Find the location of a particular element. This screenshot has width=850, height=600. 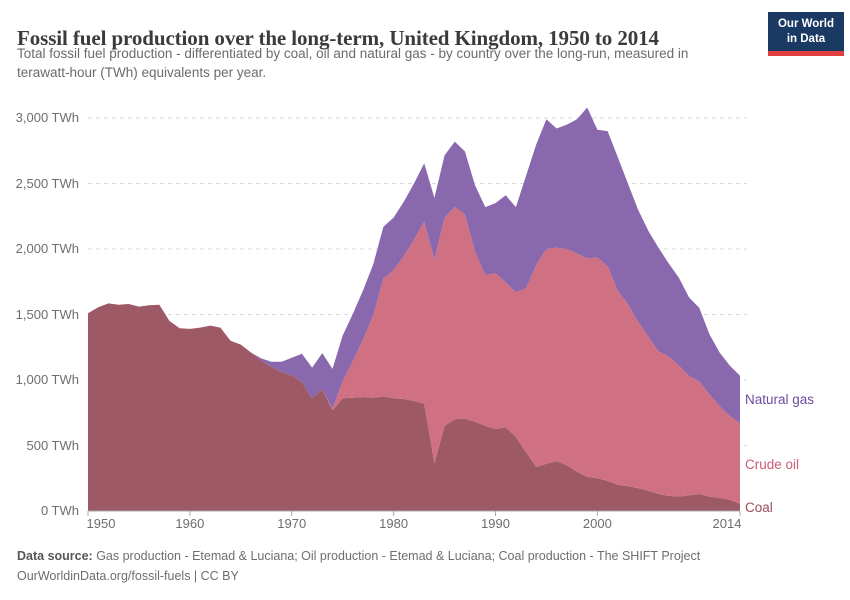

footer-source-label: Data source: is located at coordinates (55, 556).